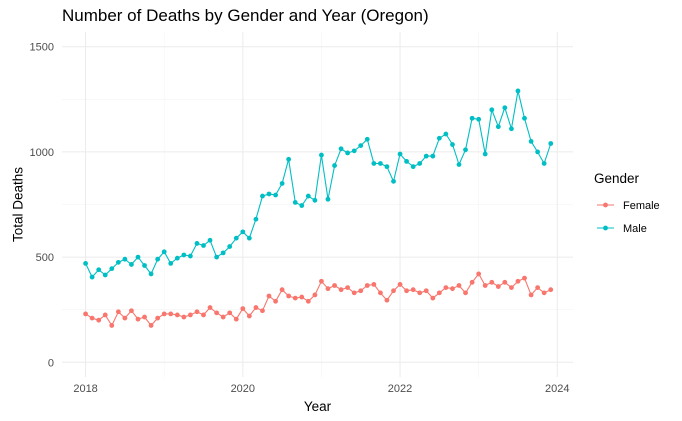 This screenshot has height=421, width=682. Describe the element at coordinates (318, 406) in the screenshot. I see `x-axis-title: Year` at that location.